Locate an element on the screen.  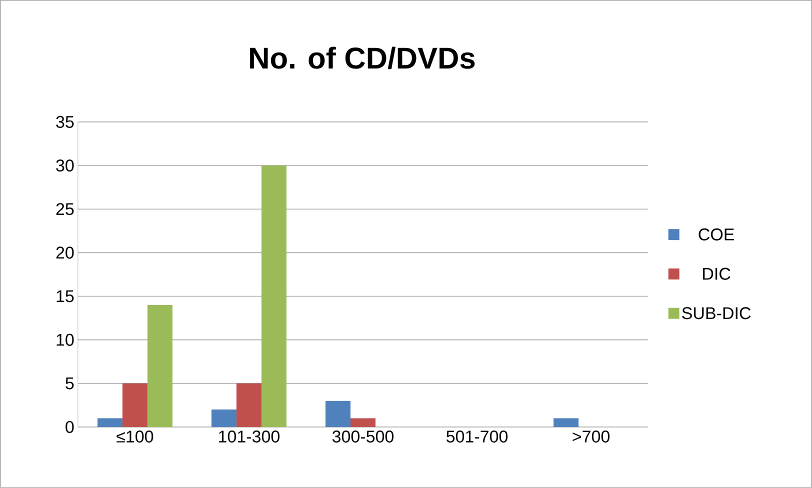
x-tick-label: 101-300 is located at coordinates (249, 436).